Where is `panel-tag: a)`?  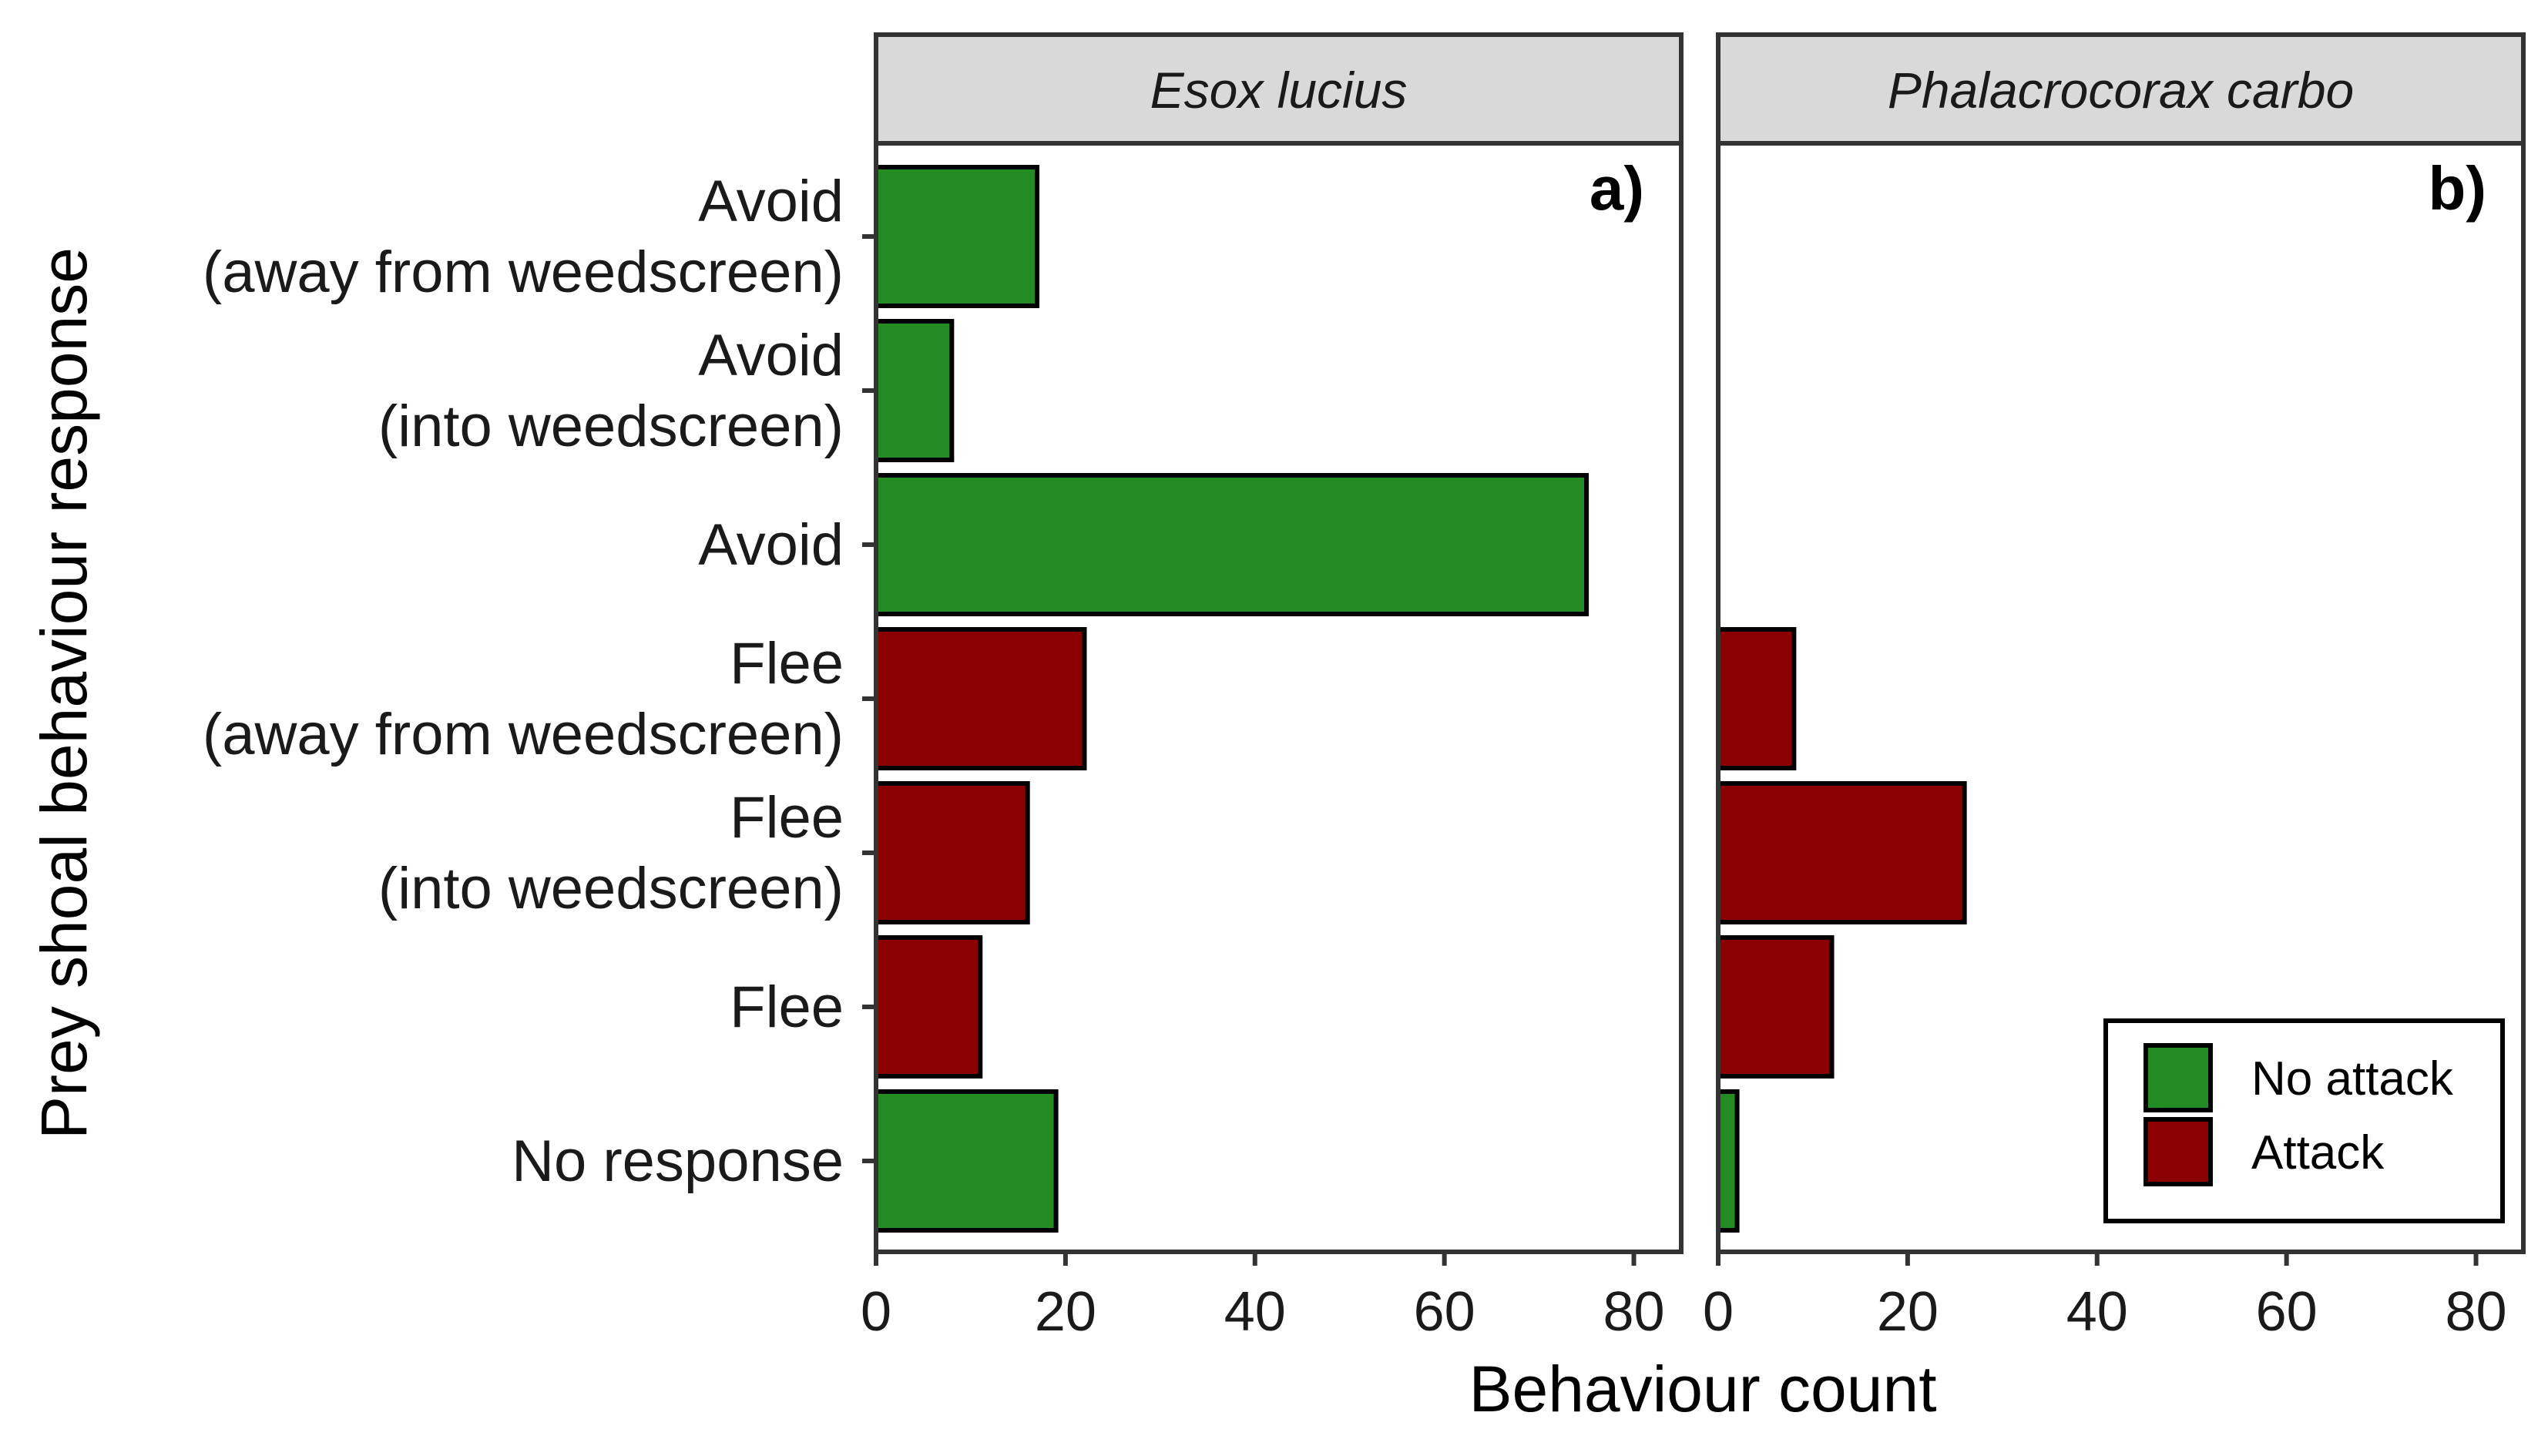 panel-tag: a) is located at coordinates (1617, 188).